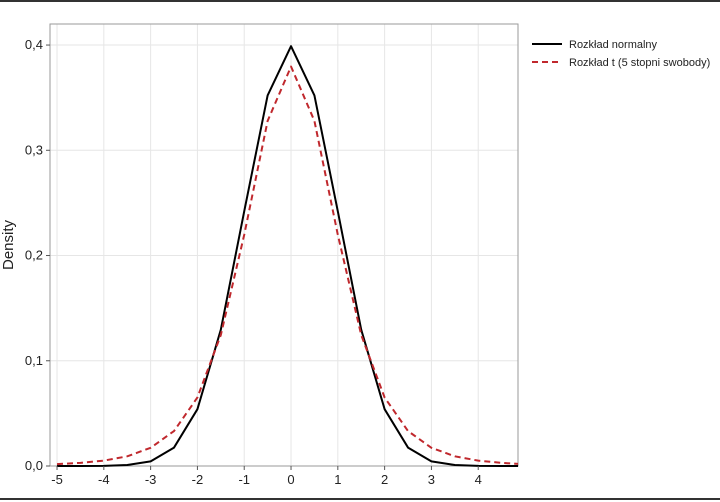 The height and width of the screenshot is (502, 720). What do you see at coordinates (151, 479) in the screenshot?
I see `x-tick-label: -3` at bounding box center [151, 479].